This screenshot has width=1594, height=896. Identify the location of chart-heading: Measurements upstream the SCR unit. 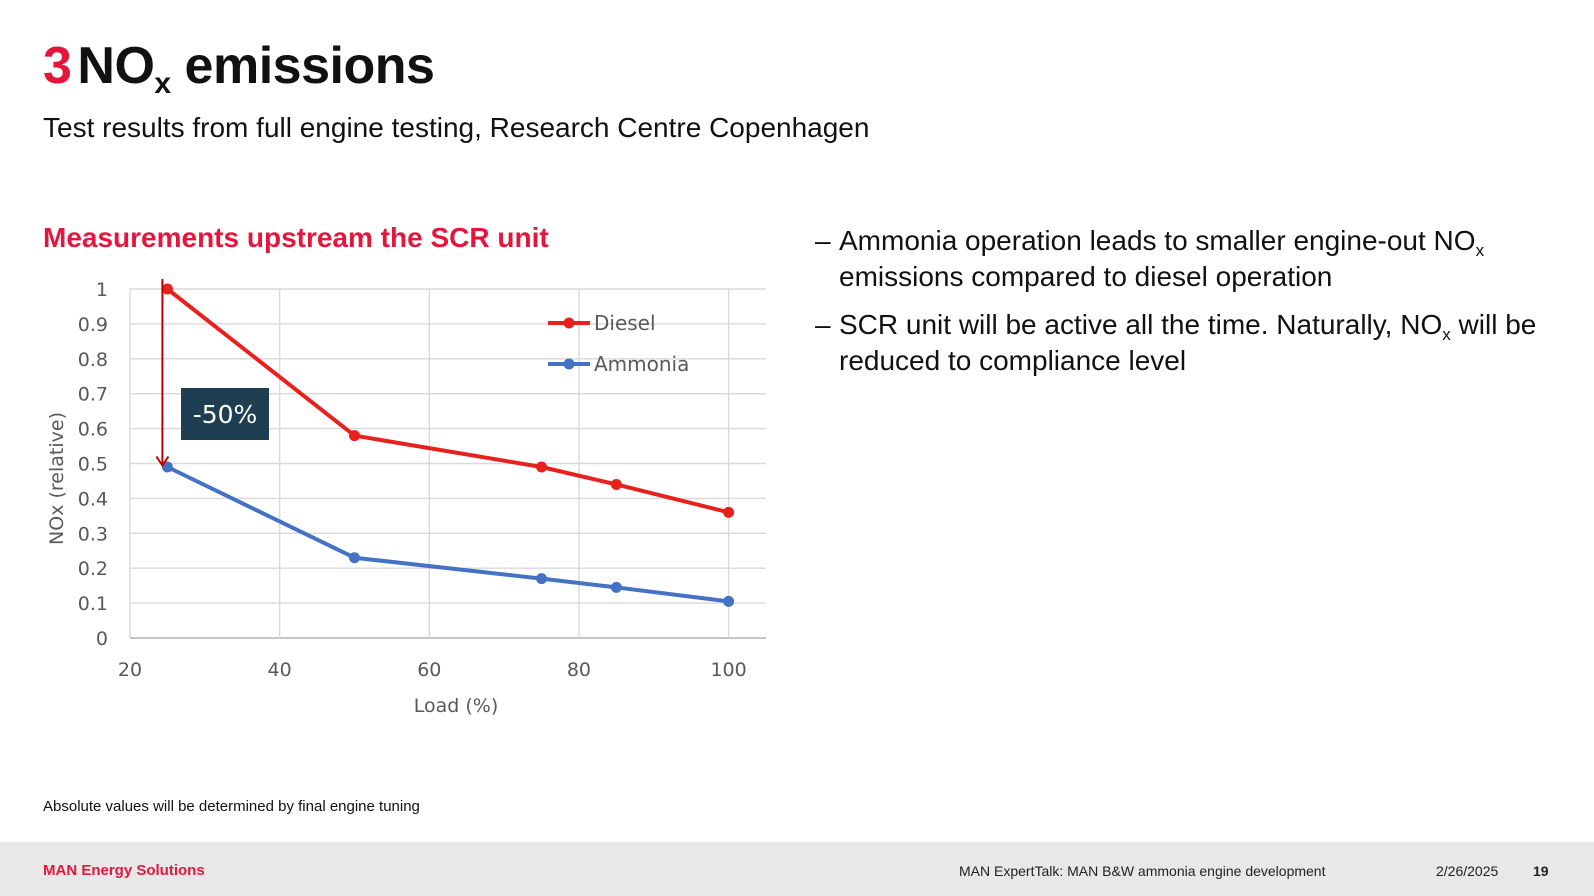
(296, 237).